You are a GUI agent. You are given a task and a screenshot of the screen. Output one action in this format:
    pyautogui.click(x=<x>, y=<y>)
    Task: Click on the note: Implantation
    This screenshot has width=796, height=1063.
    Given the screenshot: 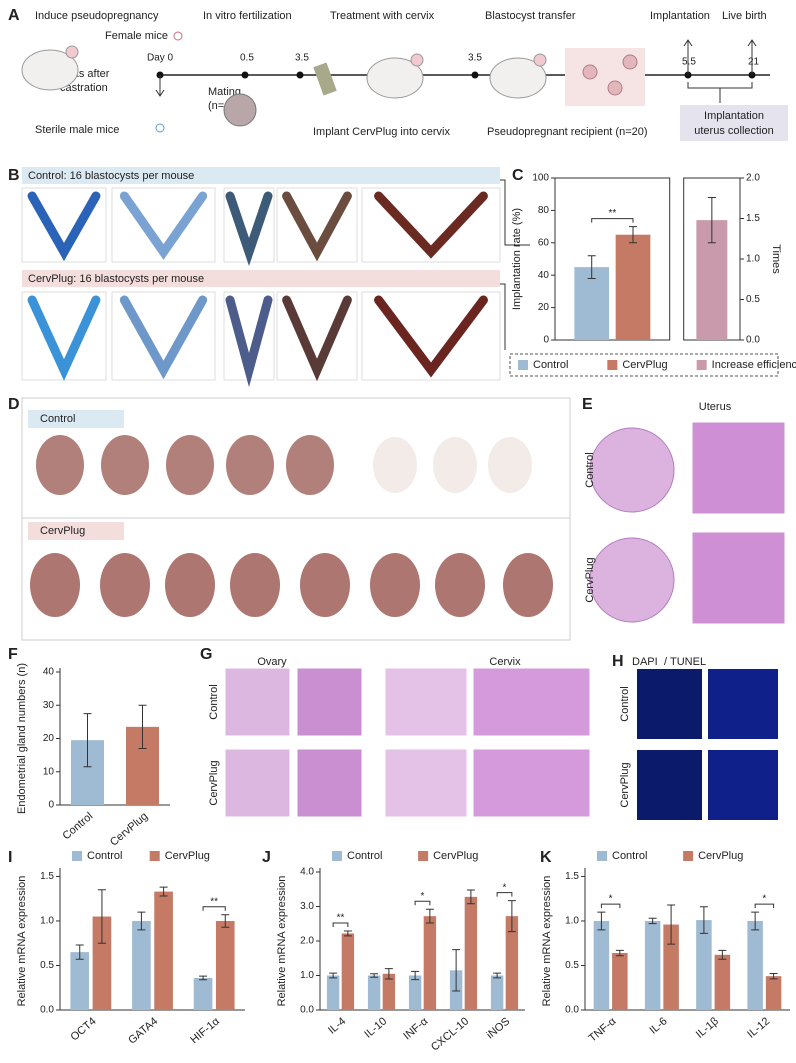 What is the action you would take?
    pyautogui.click(x=734, y=116)
    